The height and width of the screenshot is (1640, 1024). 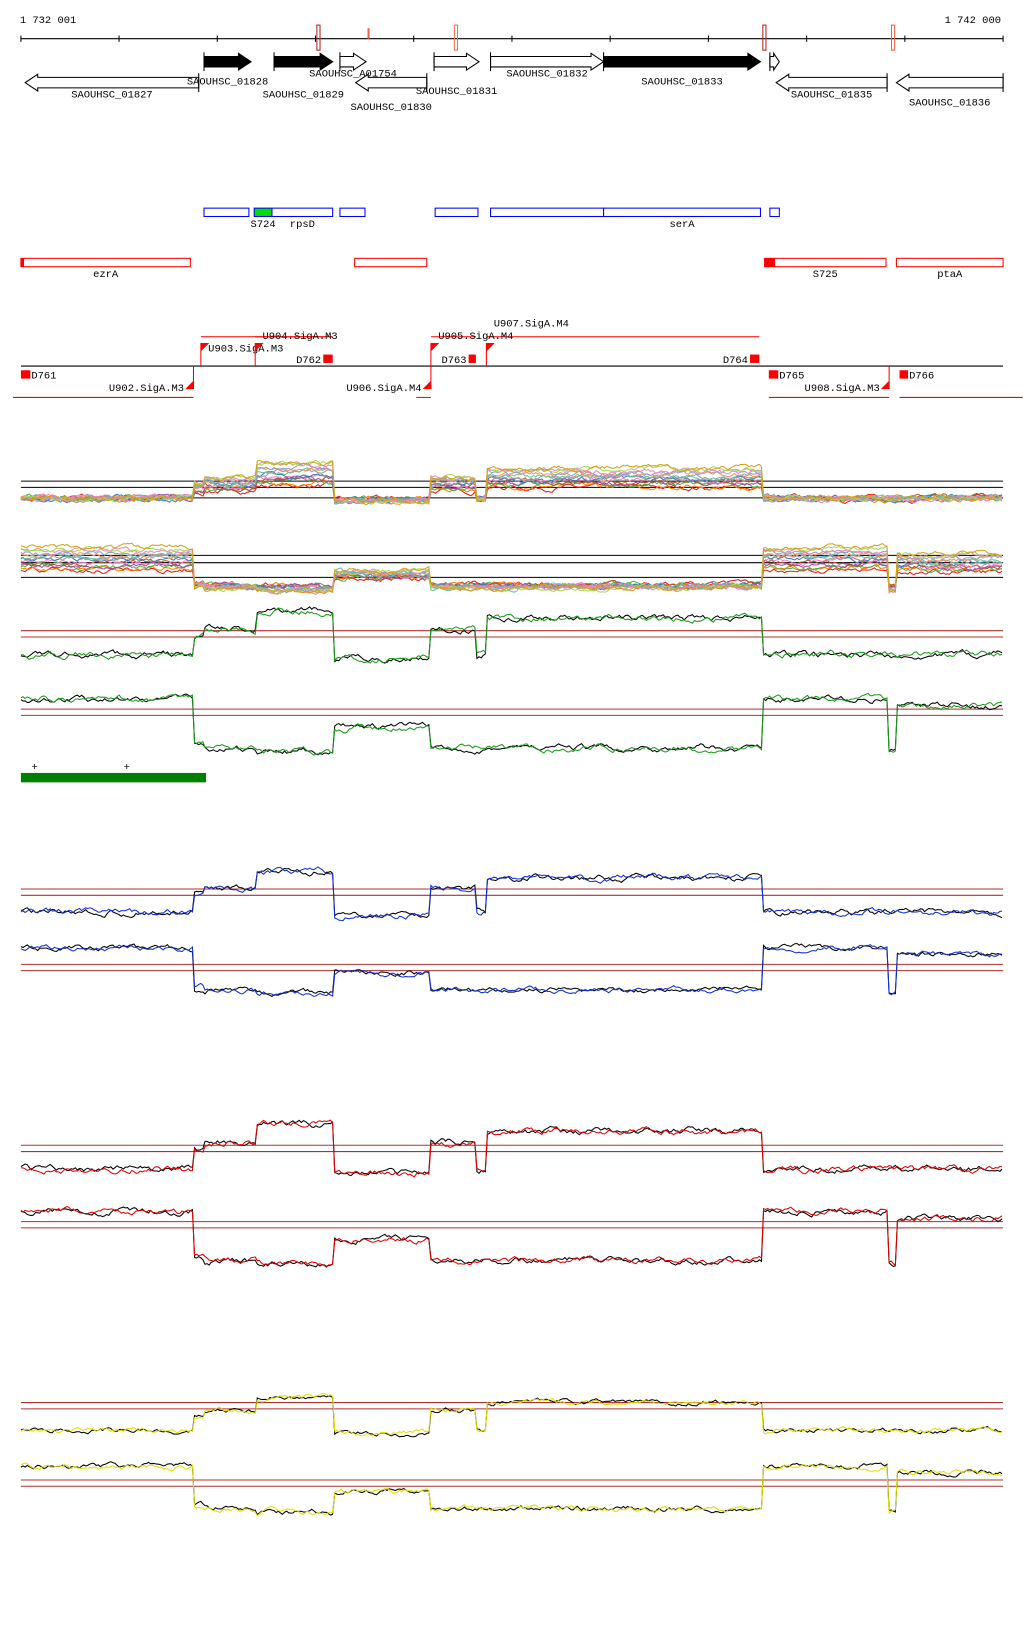 What do you see at coordinates (681, 83) in the screenshot?
I see `gene-label: SAOUHSC_01833` at bounding box center [681, 83].